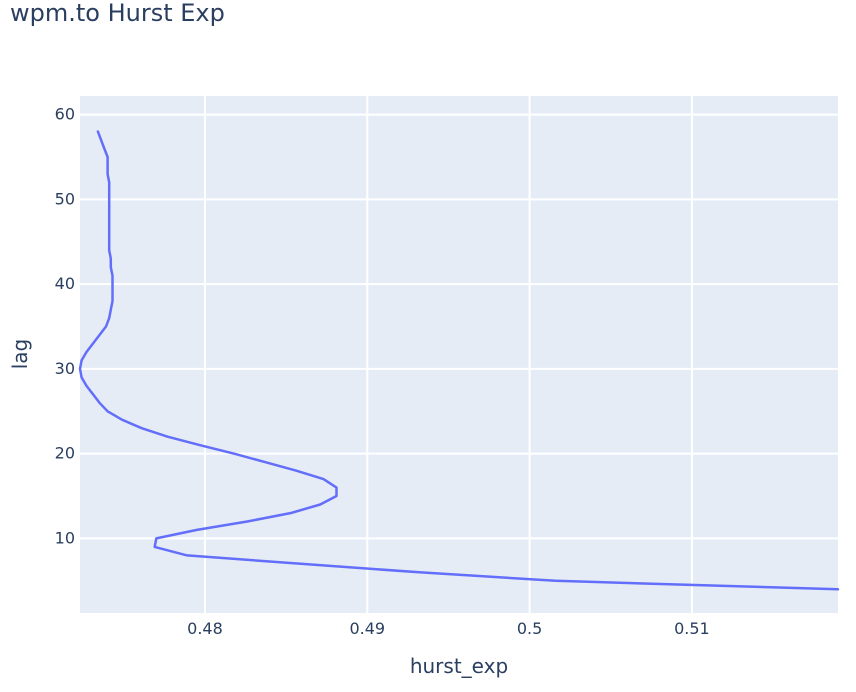 The height and width of the screenshot is (692, 856). I want to click on chart-title: wpm.to Hurst Exp, so click(117, 13).